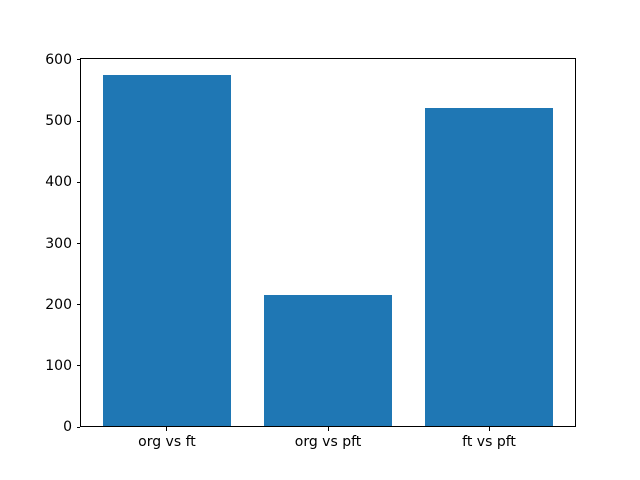 This screenshot has width=640, height=480. What do you see at coordinates (58, 182) in the screenshot?
I see `y-tick-label: 400` at bounding box center [58, 182].